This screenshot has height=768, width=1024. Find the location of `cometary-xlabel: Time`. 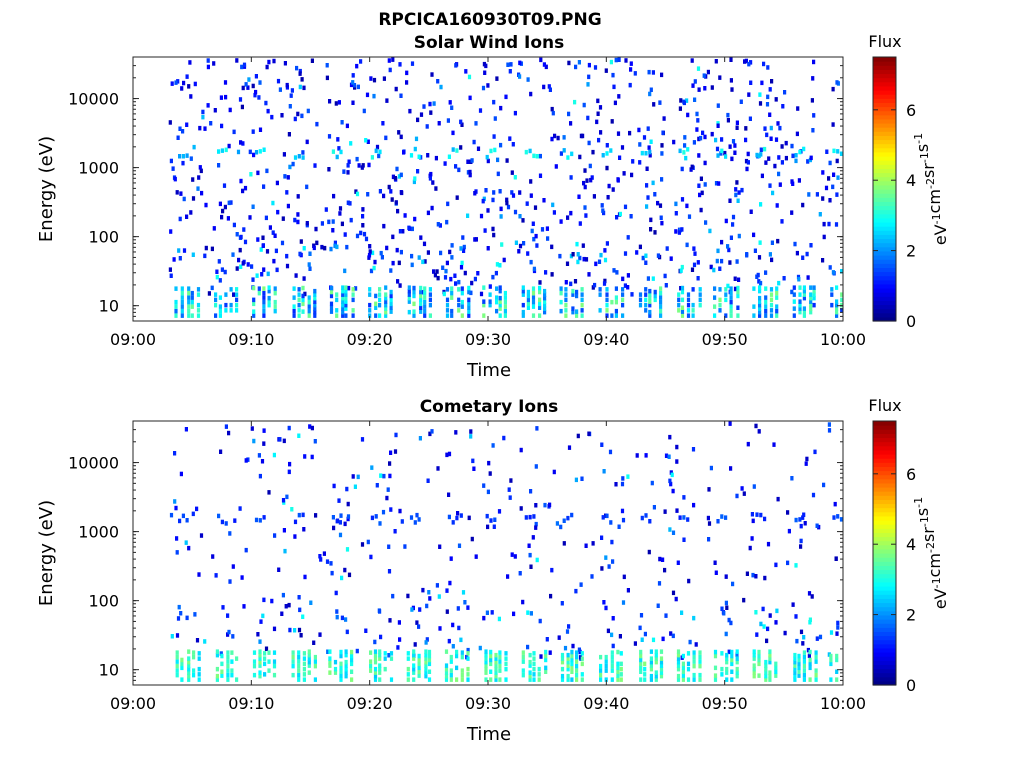

cometary-xlabel: Time is located at coordinates (488, 734).